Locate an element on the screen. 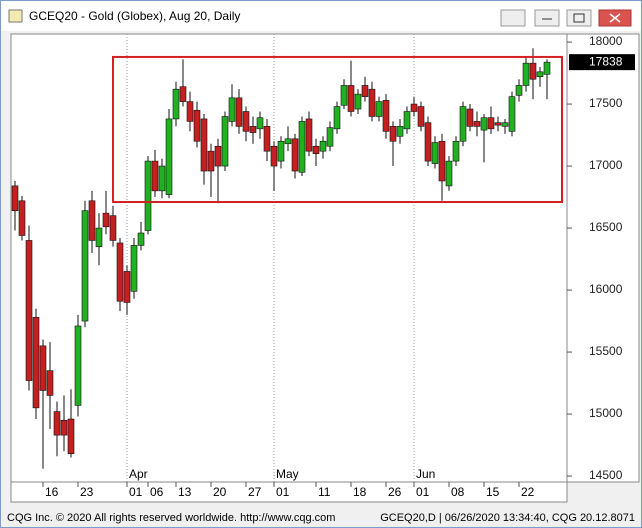  y-tick-label: 15500 is located at coordinates (606, 351).